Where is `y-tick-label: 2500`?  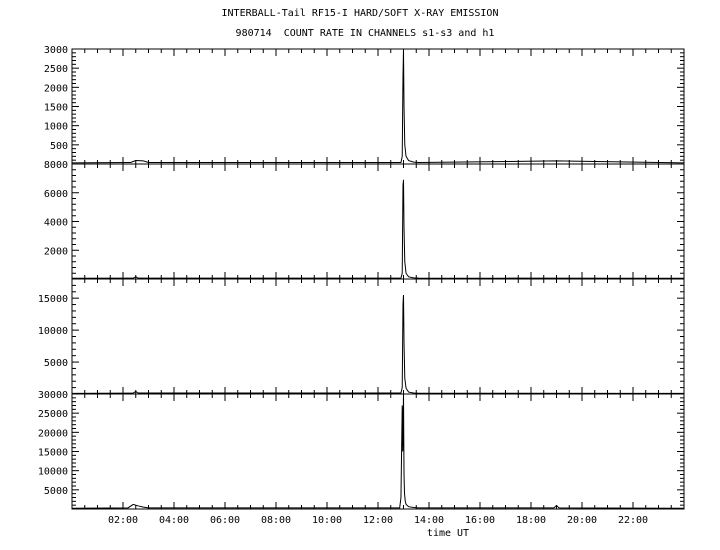 y-tick-label: 2500 is located at coordinates (56, 69).